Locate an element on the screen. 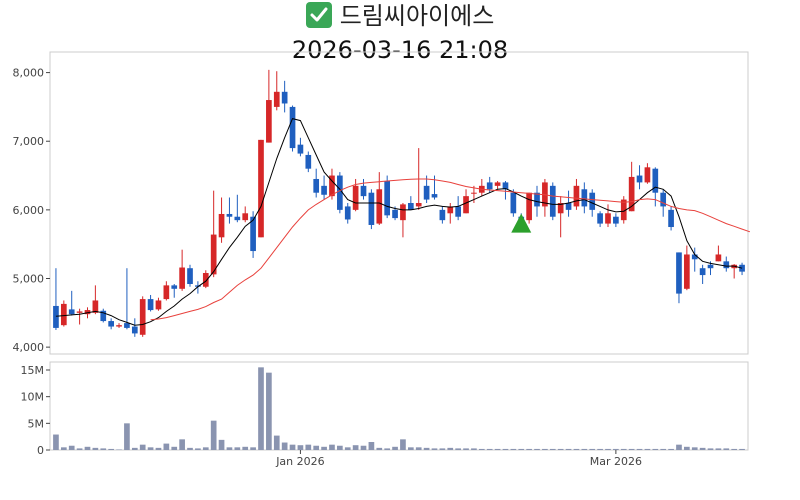  check-mark-icon is located at coordinates (318, 15).